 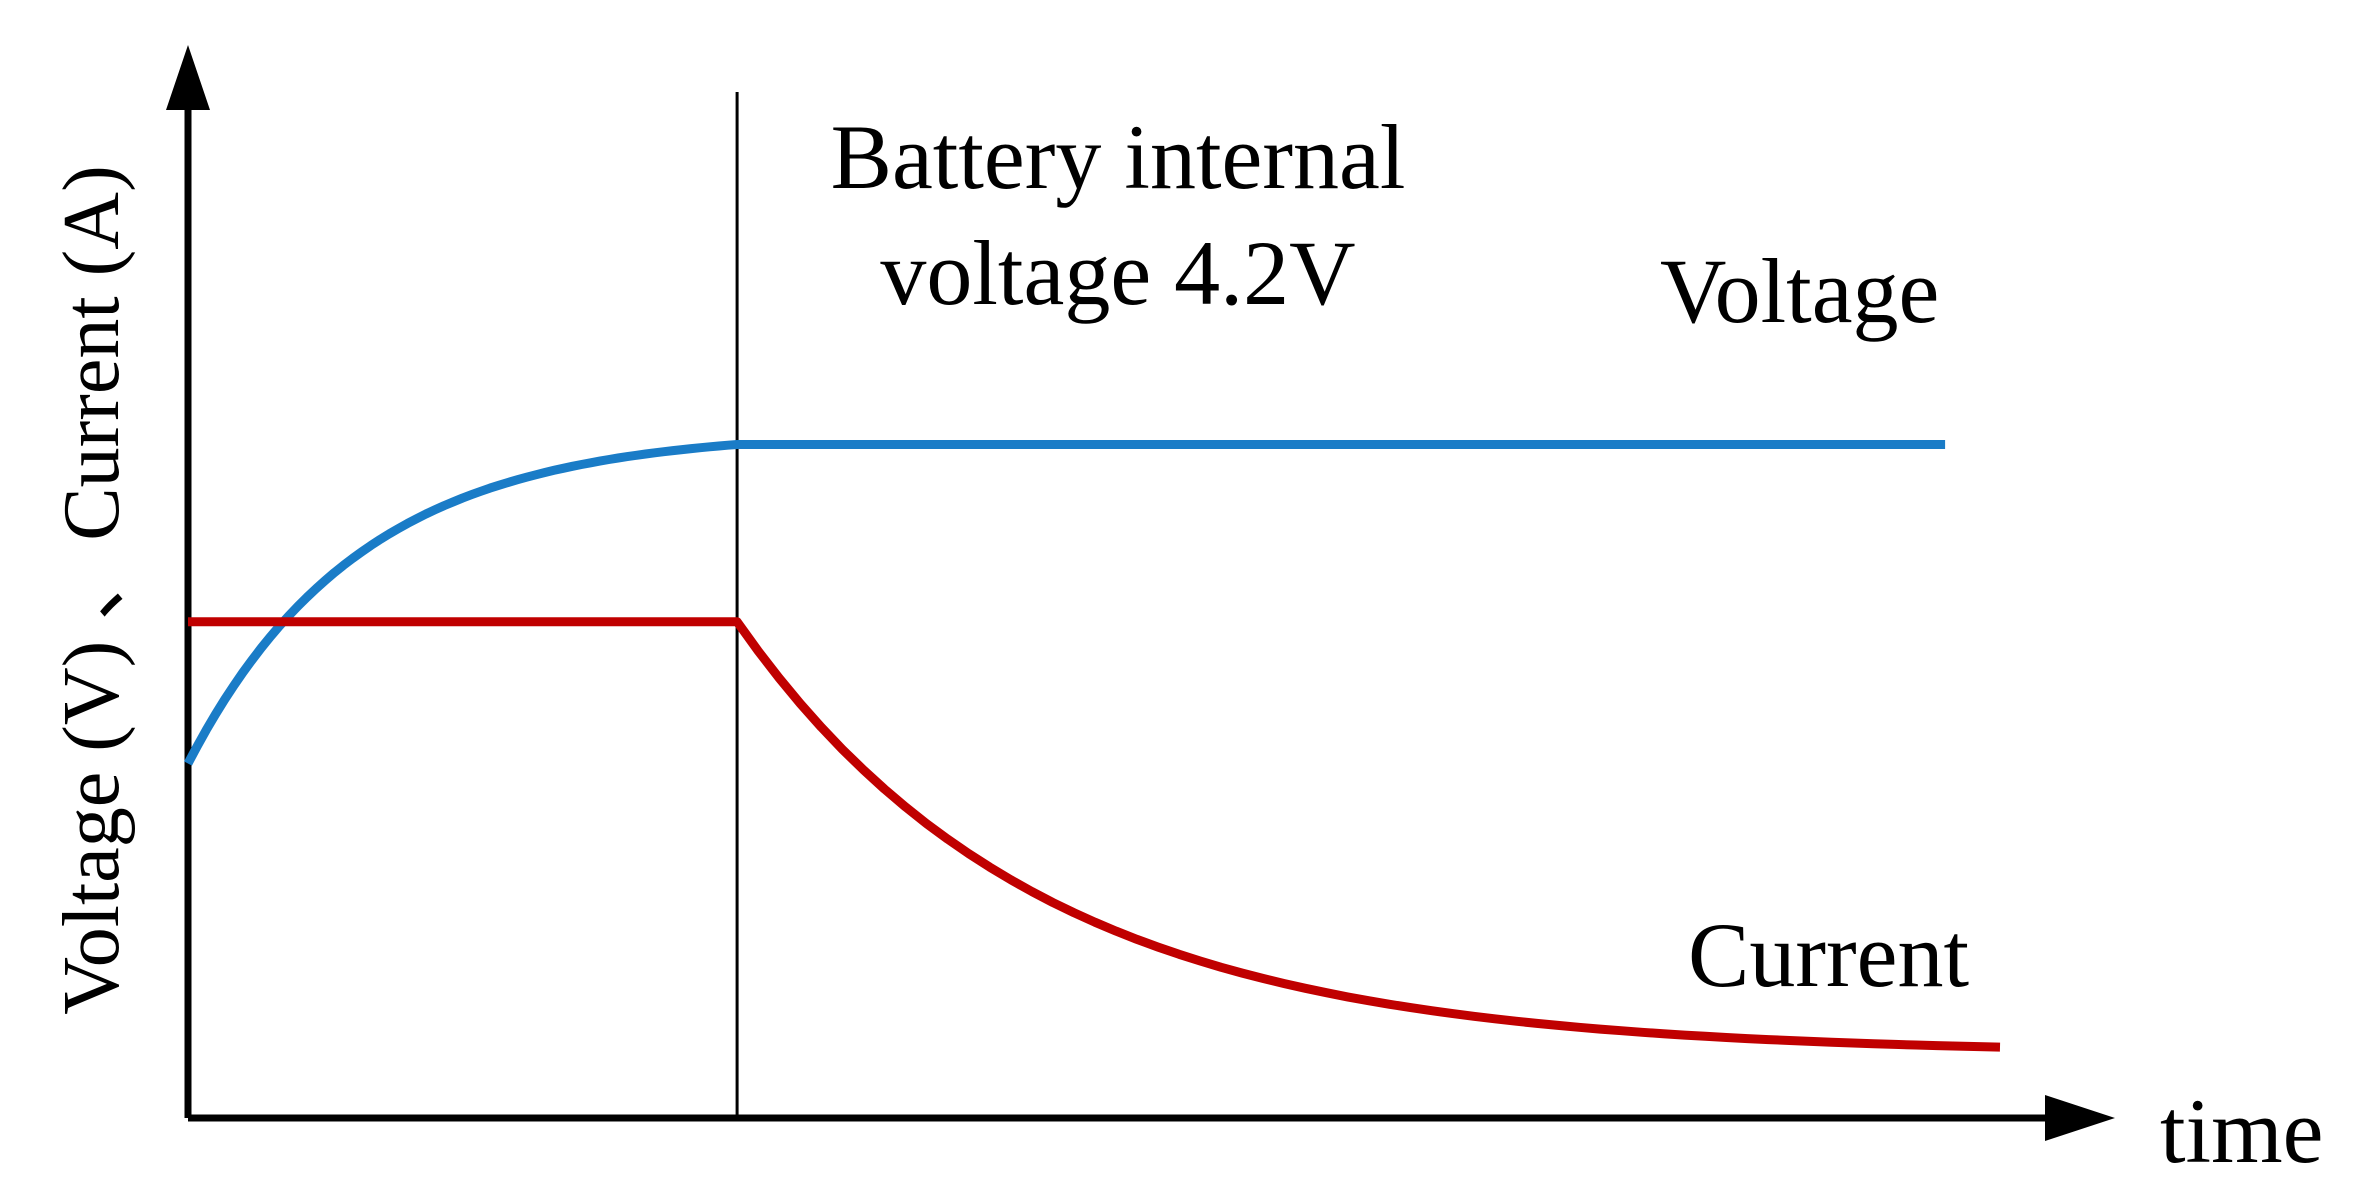 What do you see at coordinates (2080, 1118) in the screenshot?
I see `x-axis-arrowhead` at bounding box center [2080, 1118].